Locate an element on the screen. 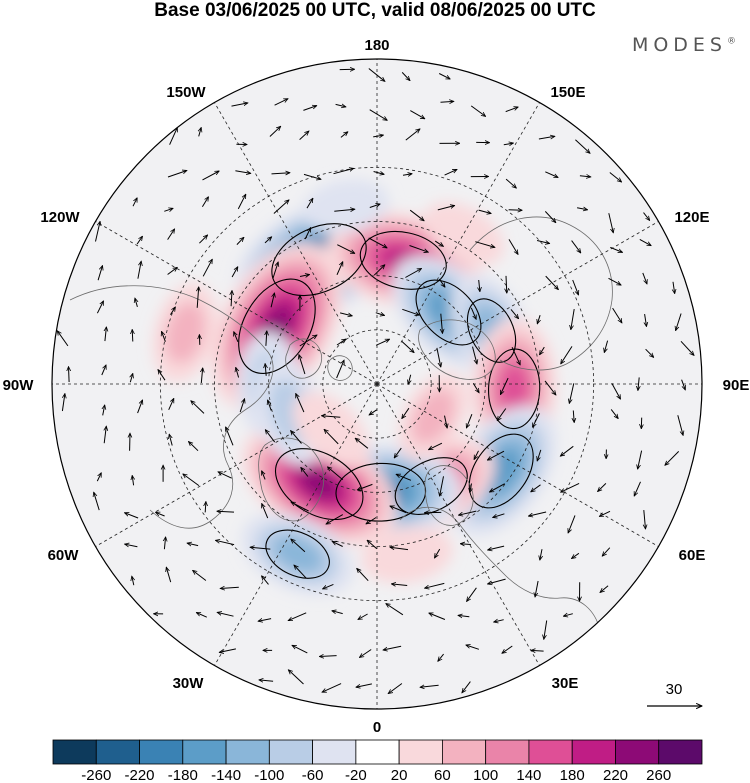 This screenshot has width=750, height=783. colorbar-tick-label: 140 is located at coordinates (528, 775).